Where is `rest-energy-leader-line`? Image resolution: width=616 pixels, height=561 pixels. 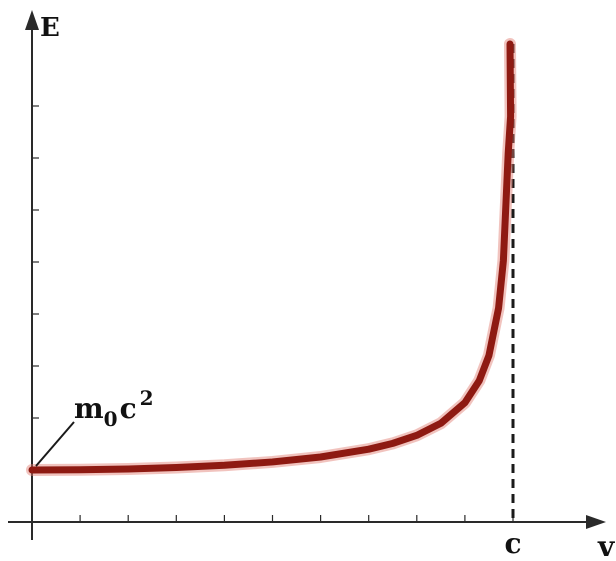 rest-energy-leader-line is located at coordinates (55, 444).